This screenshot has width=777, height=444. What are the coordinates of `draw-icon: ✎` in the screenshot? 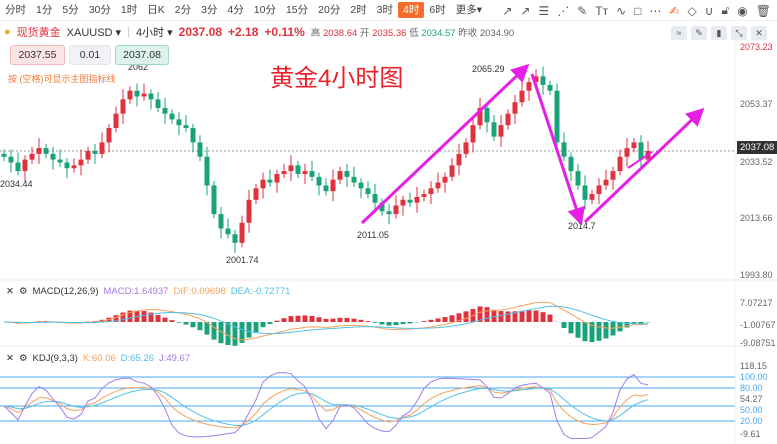 It's located at (699, 33).